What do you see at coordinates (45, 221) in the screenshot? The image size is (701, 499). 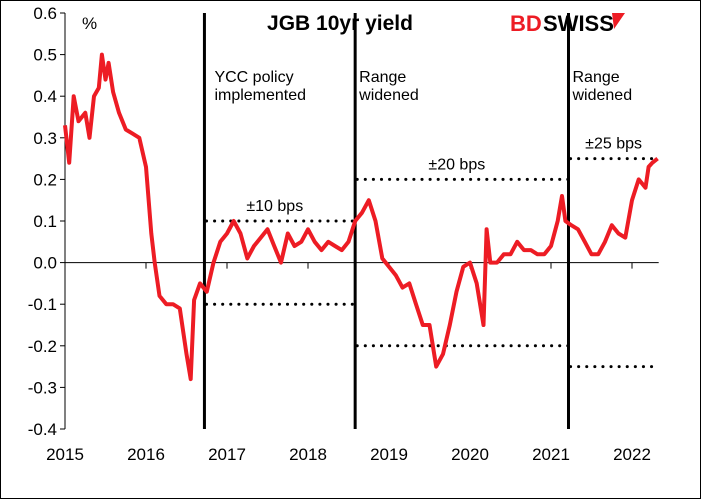 I see `y-tick-label: 0.1` at bounding box center [45, 221].